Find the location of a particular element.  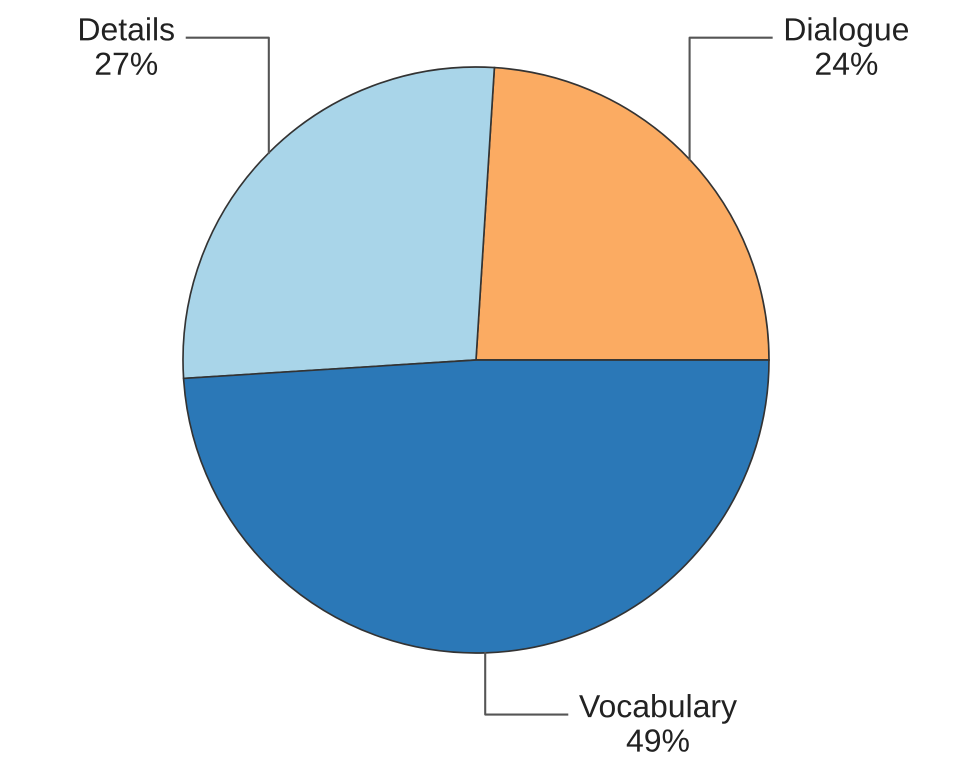

data-label: 49% is located at coordinates (657, 740).